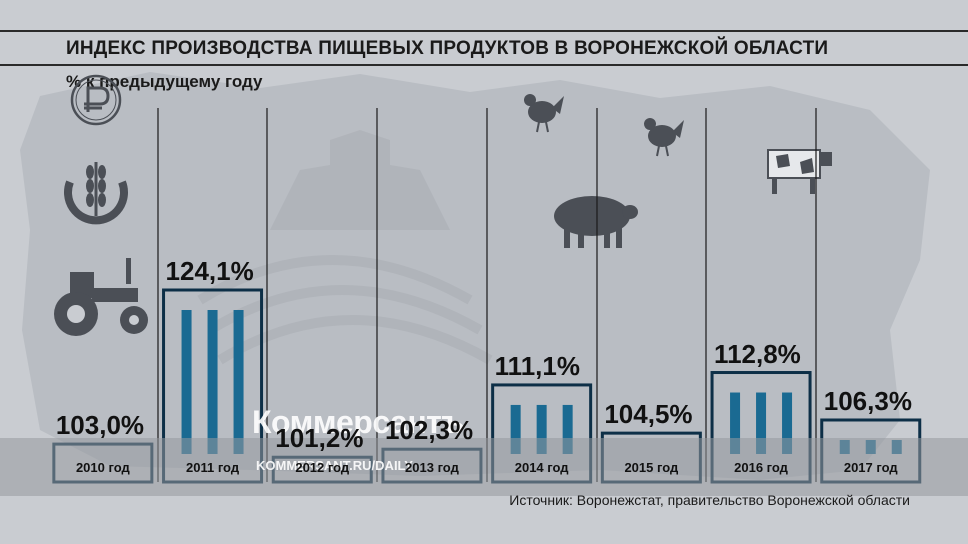  I want to click on category-label: 2013 год, so click(432, 467).